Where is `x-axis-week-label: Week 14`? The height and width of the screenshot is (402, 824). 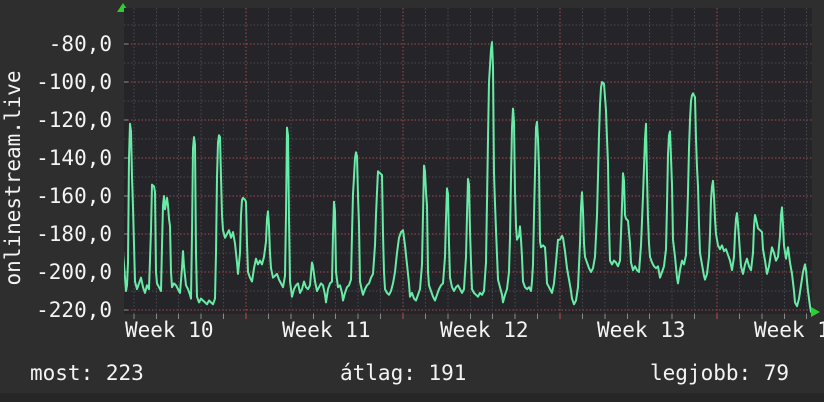 x-axis-week-label: Week 14 is located at coordinates (789, 330).